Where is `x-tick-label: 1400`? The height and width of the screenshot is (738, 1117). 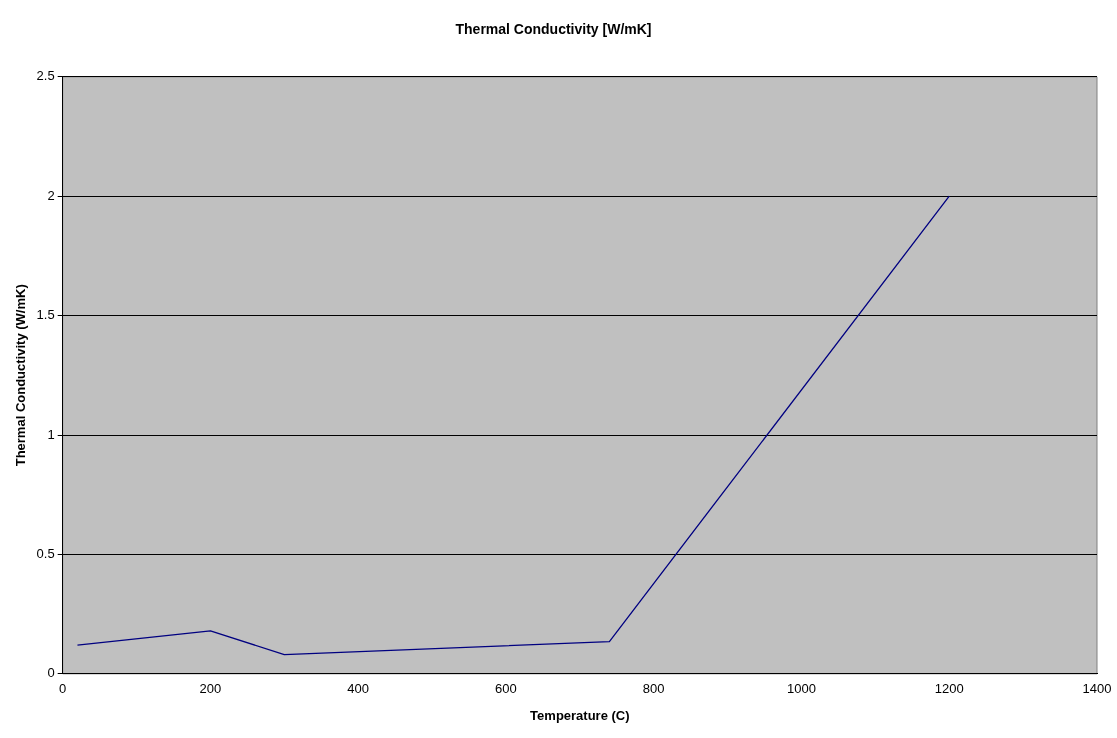
x-tick-label: 1400 is located at coordinates (1097, 689).